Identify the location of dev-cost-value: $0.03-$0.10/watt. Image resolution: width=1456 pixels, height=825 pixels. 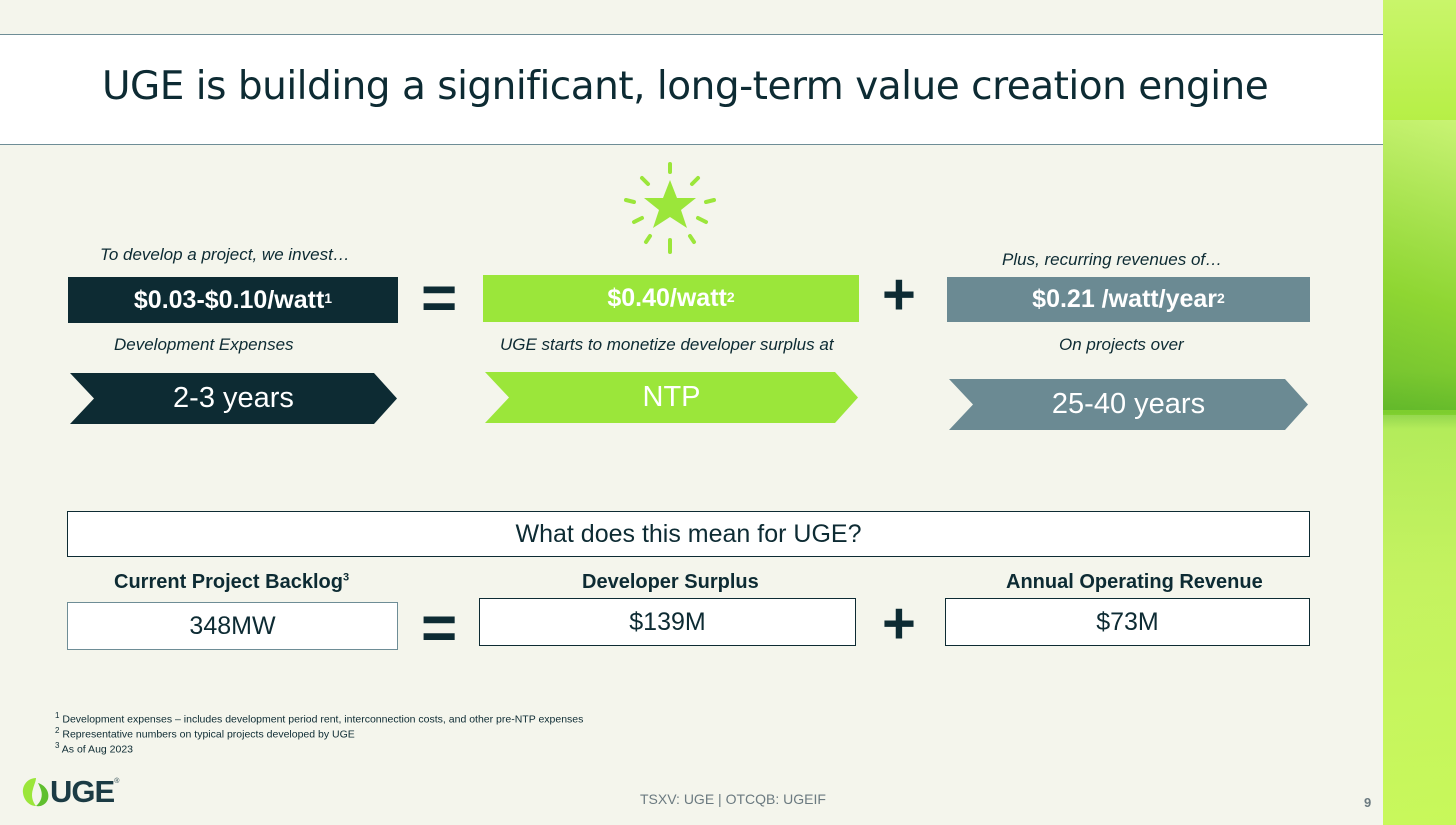
(229, 299).